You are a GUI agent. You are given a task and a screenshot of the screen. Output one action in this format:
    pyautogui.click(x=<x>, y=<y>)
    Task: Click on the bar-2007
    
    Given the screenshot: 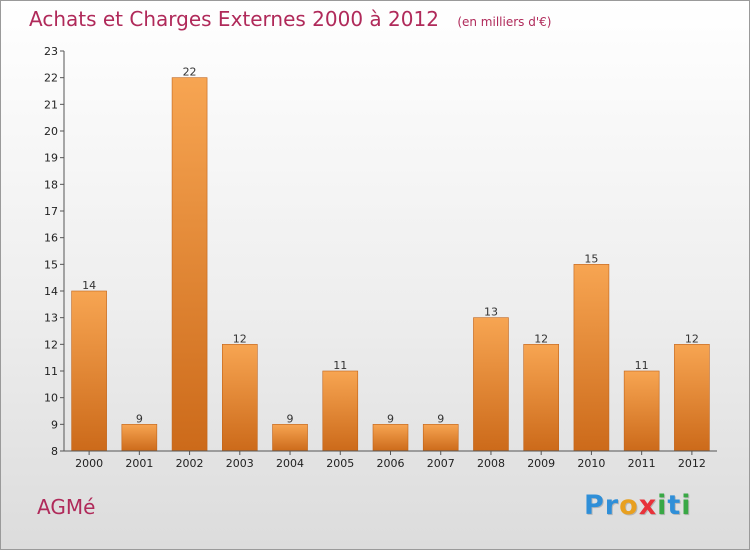 What is the action you would take?
    pyautogui.click(x=440, y=438)
    